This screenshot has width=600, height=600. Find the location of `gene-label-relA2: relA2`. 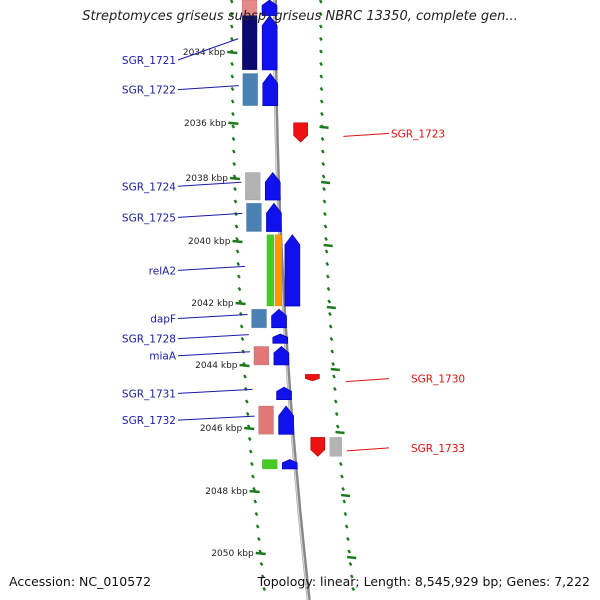

gene-label-relA2: relA2 is located at coordinates (162, 271).